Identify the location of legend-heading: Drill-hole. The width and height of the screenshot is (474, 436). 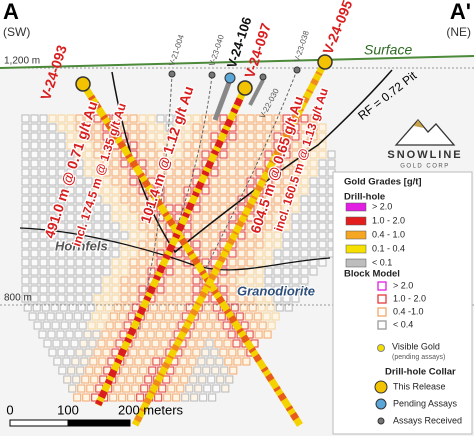
(364, 197).